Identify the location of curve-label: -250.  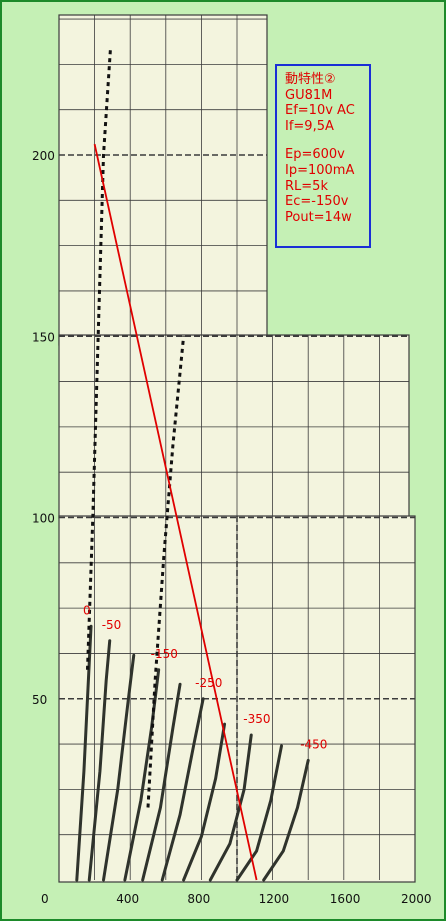
(208, 683).